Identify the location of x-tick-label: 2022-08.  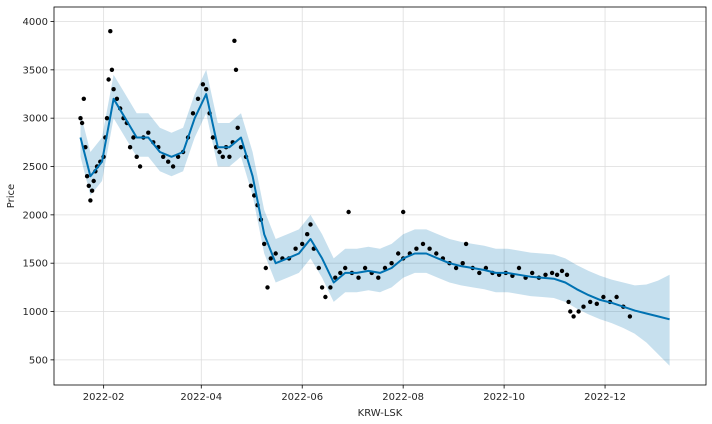
(403, 397).